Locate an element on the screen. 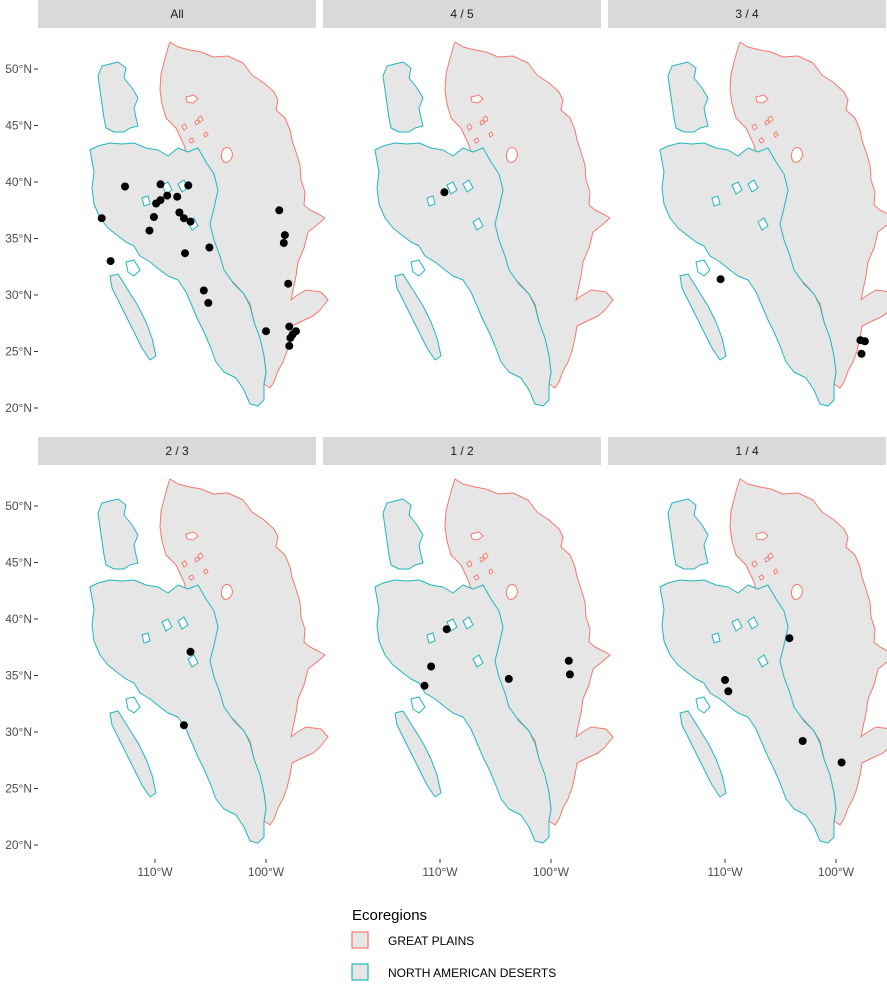 The height and width of the screenshot is (1000, 887). panel-title: 4 / 5 is located at coordinates (462, 14).